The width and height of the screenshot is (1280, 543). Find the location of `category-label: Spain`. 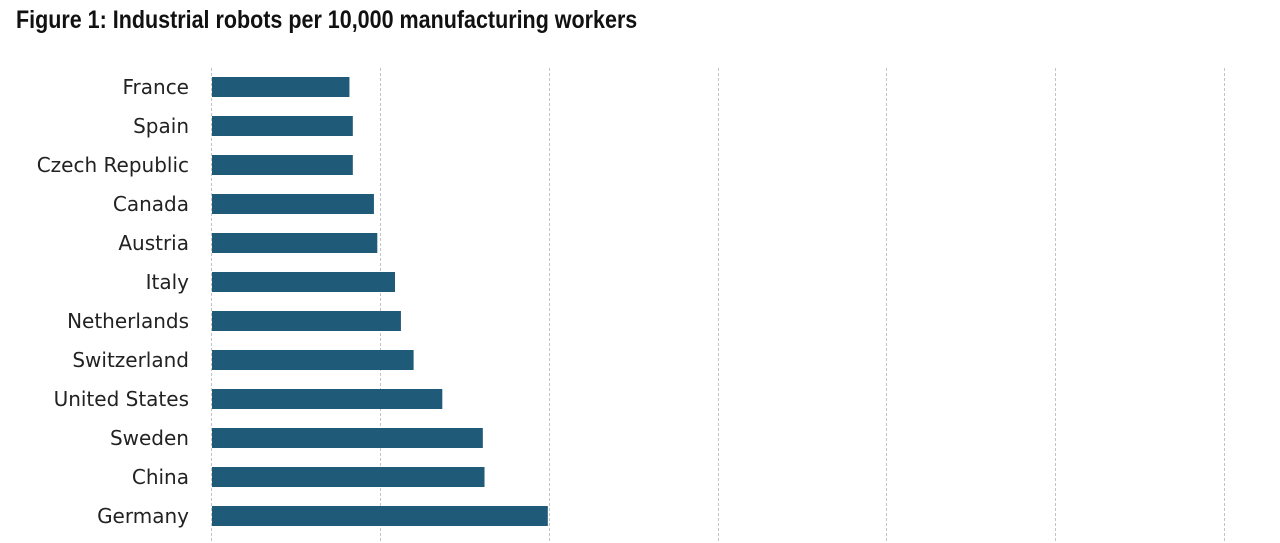

category-label: Spain is located at coordinates (161, 126).